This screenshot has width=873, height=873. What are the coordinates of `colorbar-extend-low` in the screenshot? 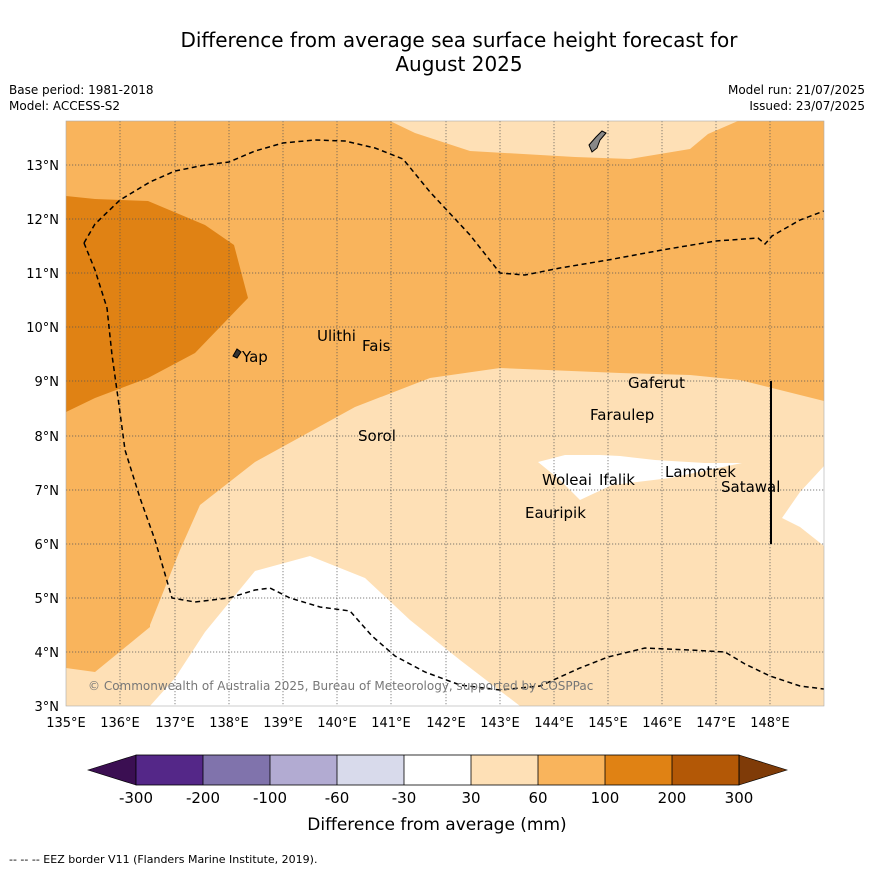 It's located at (111, 770).